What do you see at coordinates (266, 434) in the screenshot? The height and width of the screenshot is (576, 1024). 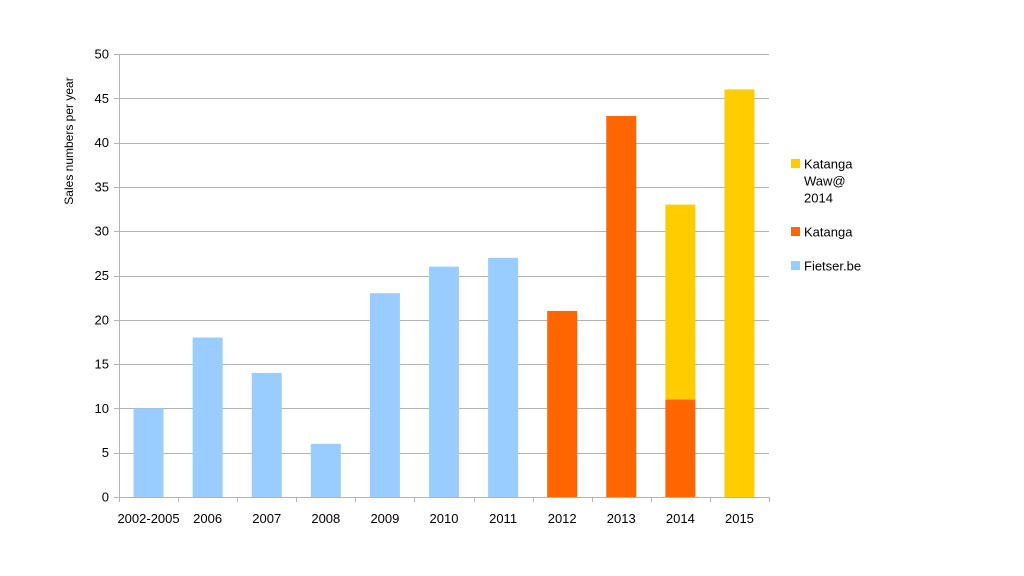 I see `bar-fietser-be-2007` at bounding box center [266, 434].